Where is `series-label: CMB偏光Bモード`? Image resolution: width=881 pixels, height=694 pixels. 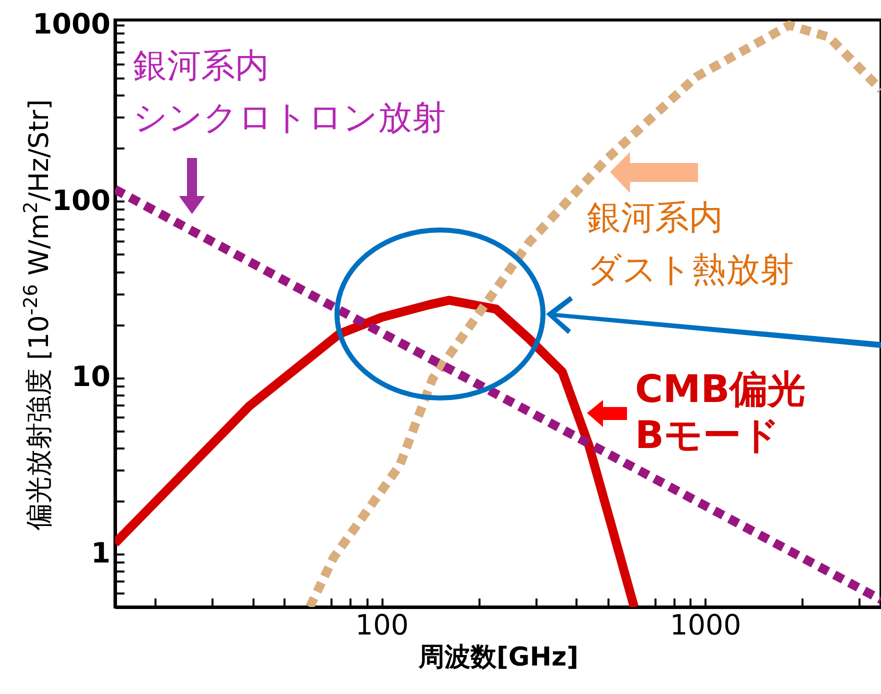
series-label: CMB偏光Bモード is located at coordinates (720, 412).